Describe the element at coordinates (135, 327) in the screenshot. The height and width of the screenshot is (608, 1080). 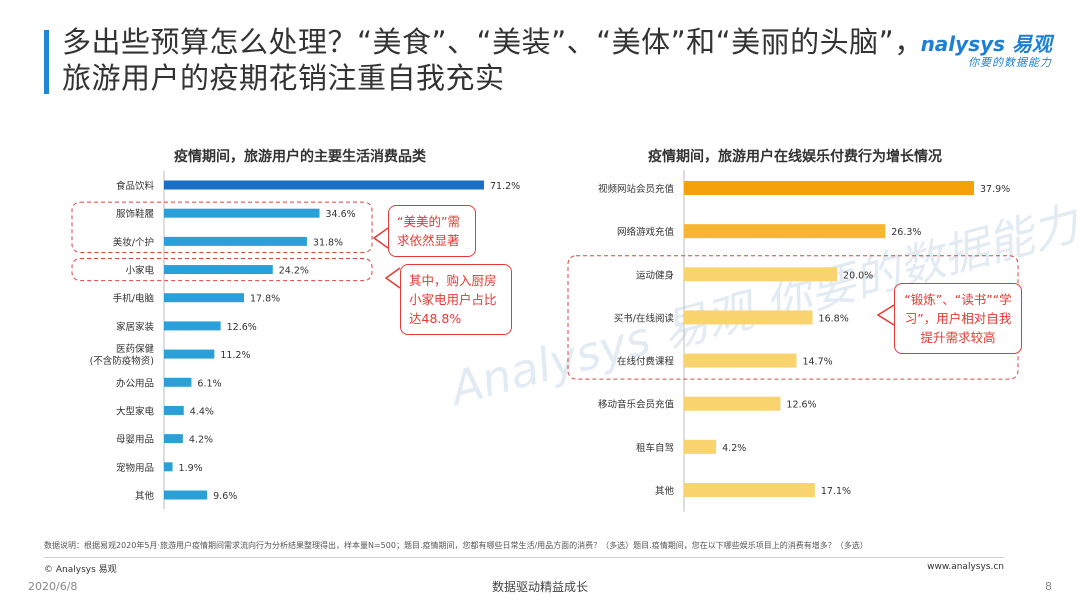
I see `category-label: 家居家装` at that location.